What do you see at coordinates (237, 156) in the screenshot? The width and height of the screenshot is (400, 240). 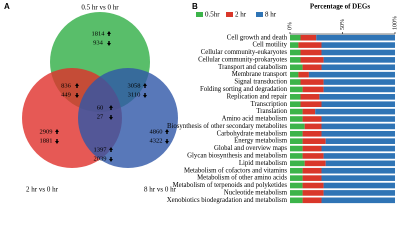 I see `y-tick-label: Glycan biosynthesis and metabolism` at bounding box center [237, 156].